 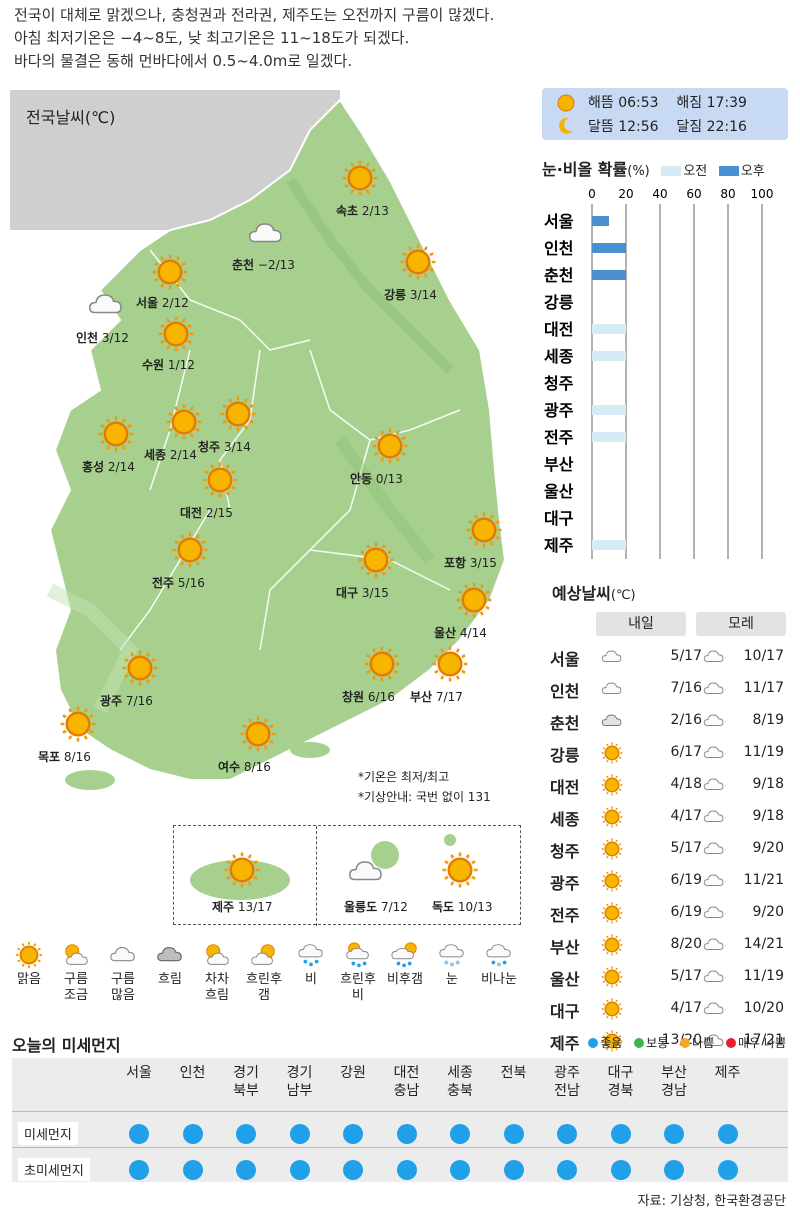 What do you see at coordinates (638, 171) in the screenshot?
I see `rain-title-unit: (%)` at bounding box center [638, 171].